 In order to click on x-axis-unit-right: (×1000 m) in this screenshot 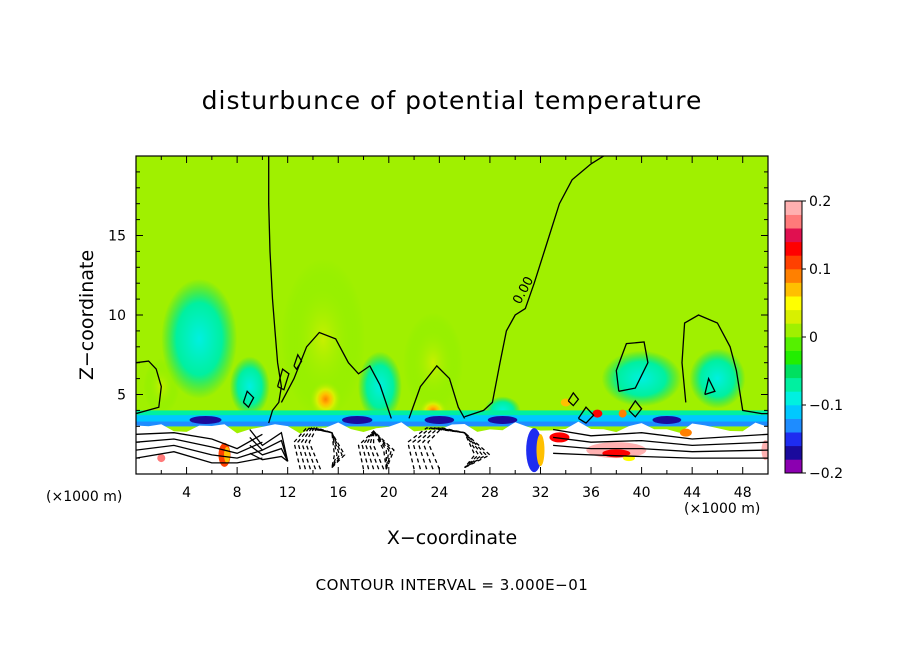, I will do `click(722, 509)`.